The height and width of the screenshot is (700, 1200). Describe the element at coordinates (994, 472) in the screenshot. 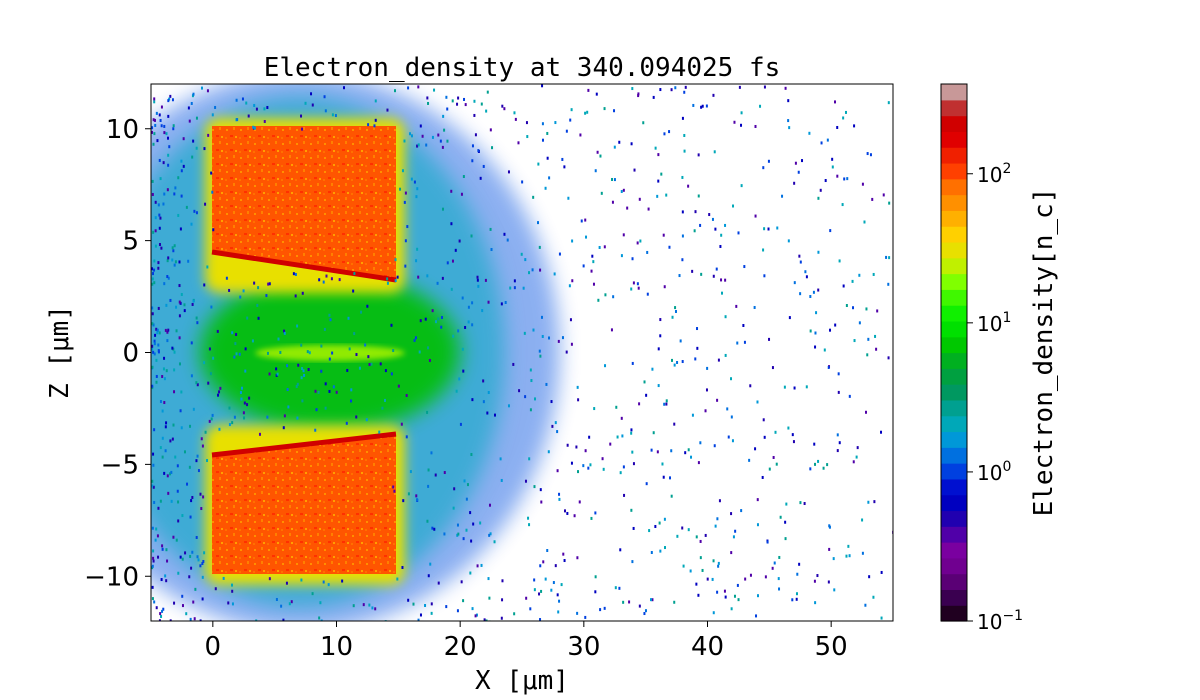

I see `colorbar-tick-label: 10⁰` at that location.